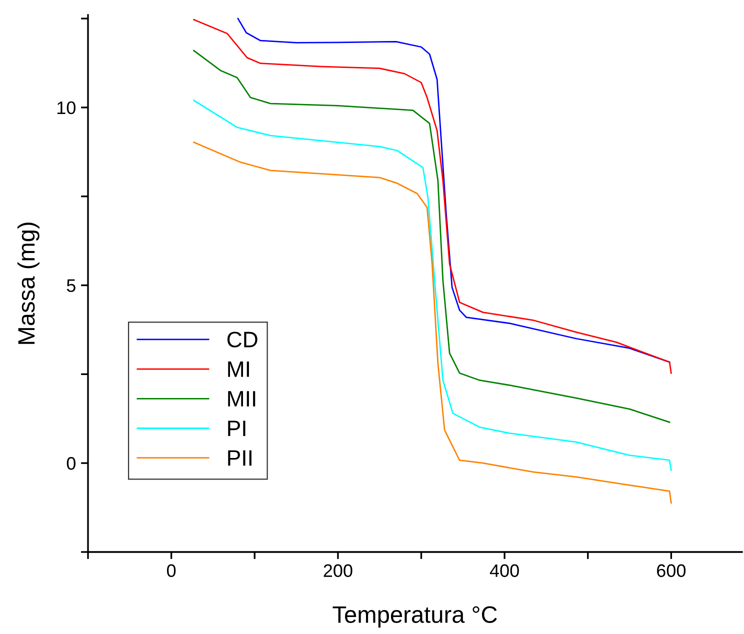 The width and height of the screenshot is (744, 634). Describe the element at coordinates (242, 340) in the screenshot. I see `legend-label: CD` at that location.